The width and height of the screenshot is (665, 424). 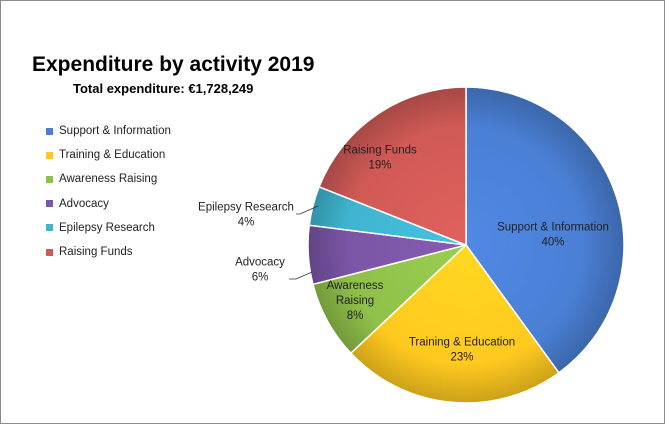 What do you see at coordinates (173, 64) in the screenshot?
I see `chart-title: Expenditure by activity 2019` at bounding box center [173, 64].